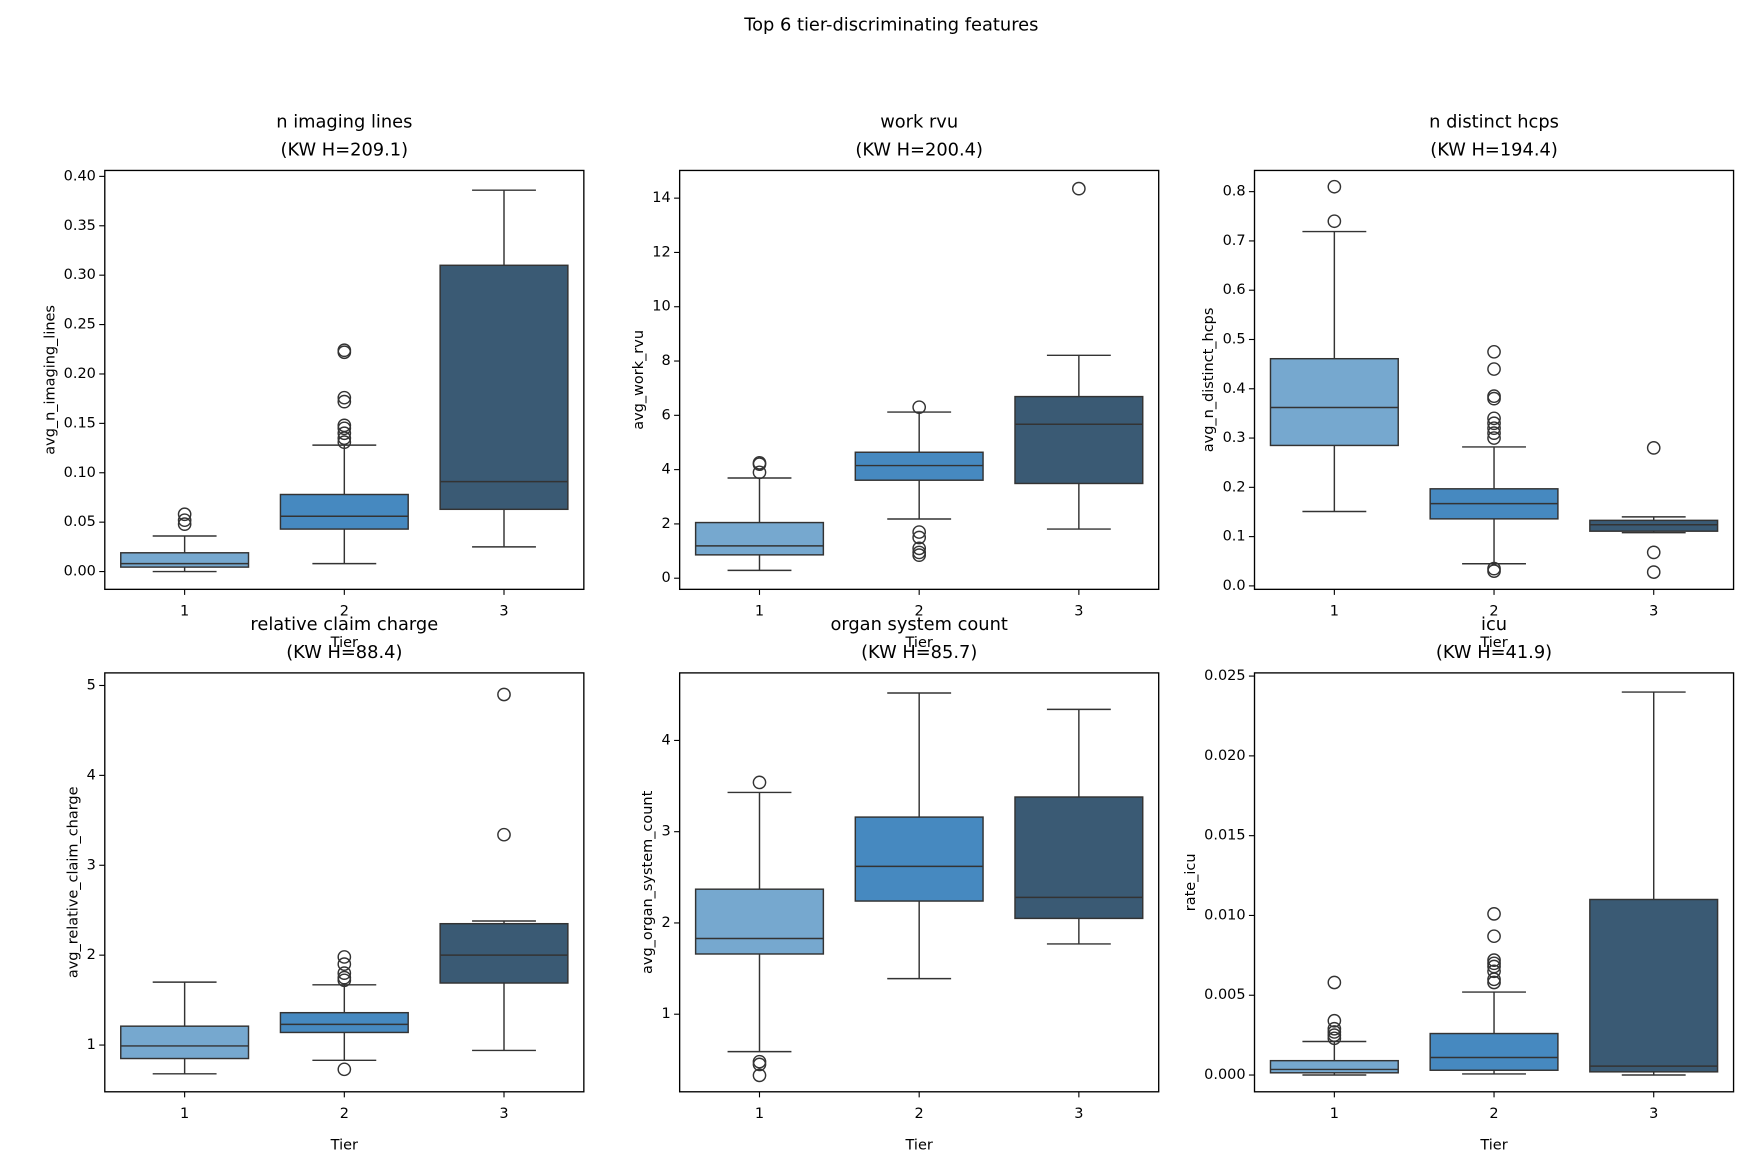 Image resolution: width=1747 pixels, height=1172 pixels. I want to click on y-axis-label: avg_organ_system_count, so click(648, 882).